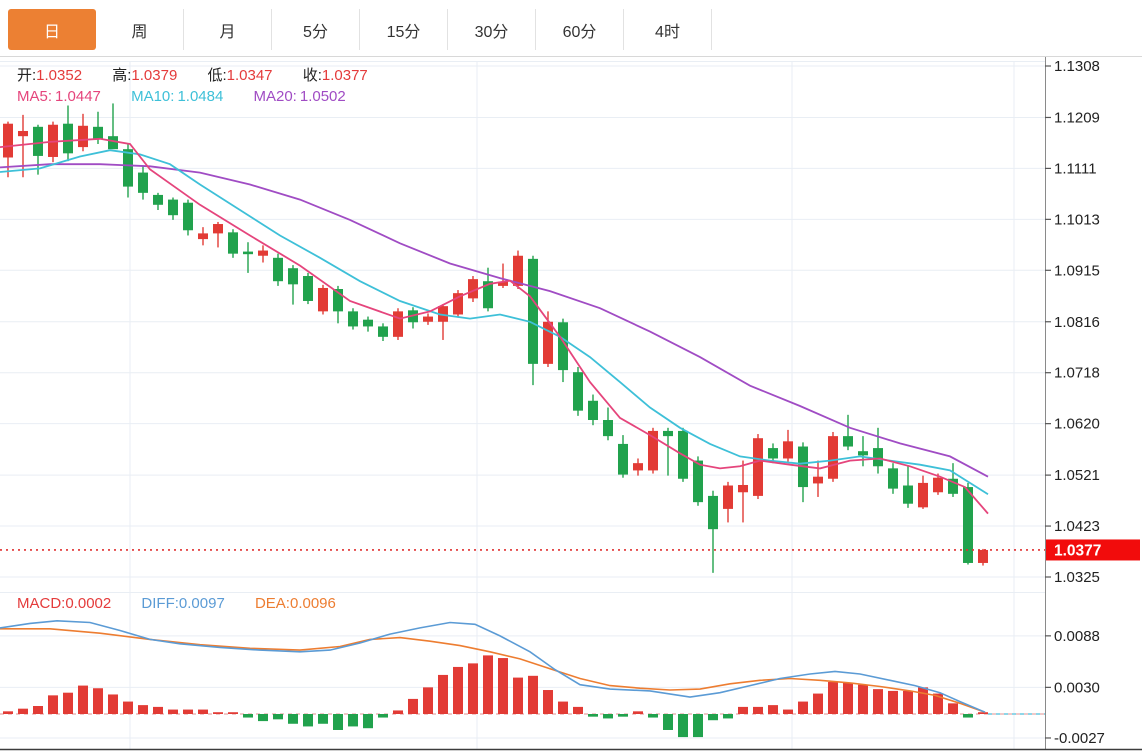  What do you see at coordinates (1079, 738) in the screenshot?
I see `macd-tick-label: -0.0027` at bounding box center [1079, 738].